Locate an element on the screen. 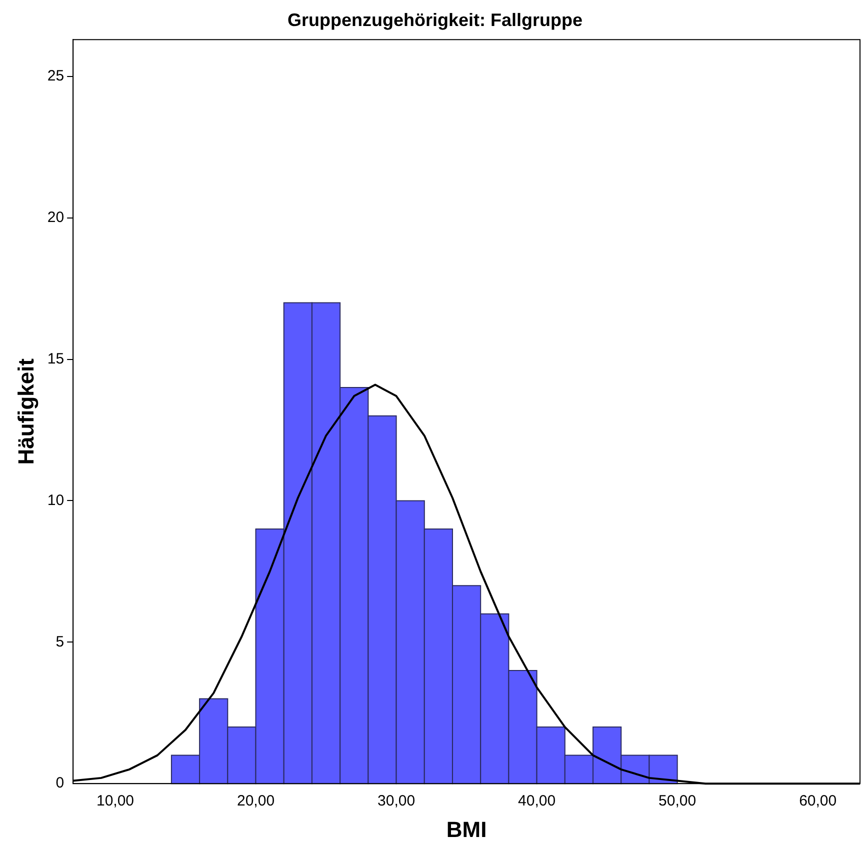 The width and height of the screenshot is (864, 854). y-tick-label: 25 is located at coordinates (55, 76).